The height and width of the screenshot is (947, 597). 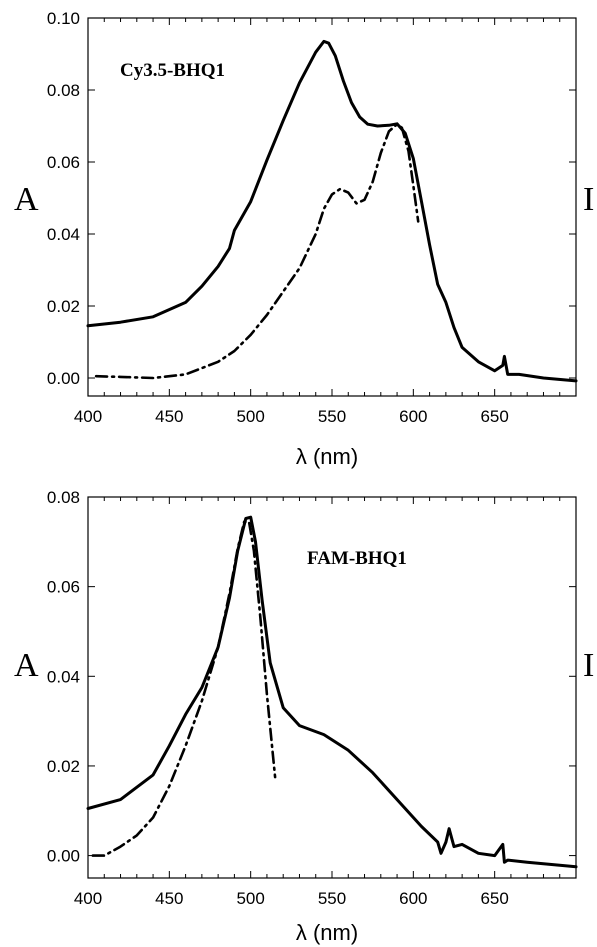 I want to click on panel-title: FAM-BHQ1, so click(x=357, y=558).